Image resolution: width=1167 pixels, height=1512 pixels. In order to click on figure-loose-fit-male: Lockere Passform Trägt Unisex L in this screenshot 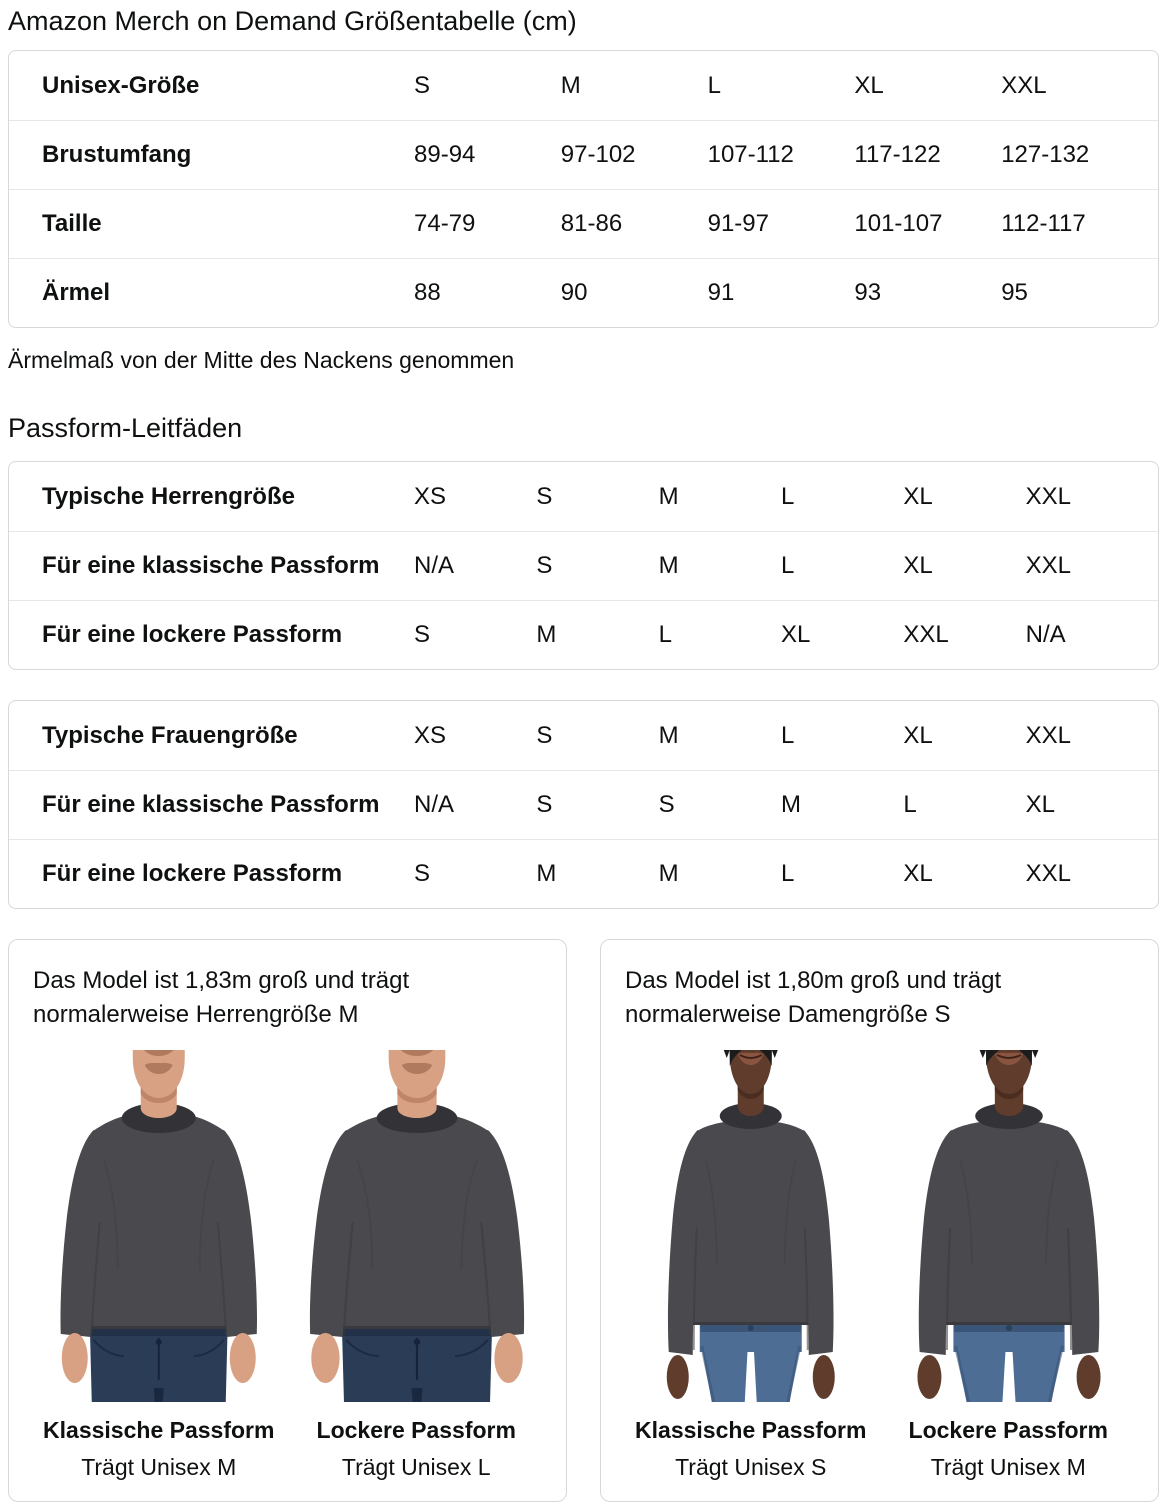, I will do `click(417, 1265)`.